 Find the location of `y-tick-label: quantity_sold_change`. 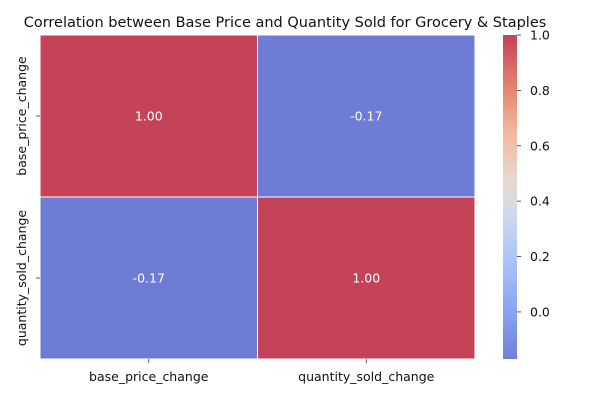

y-tick-label: quantity_sold_change is located at coordinates (21, 278).